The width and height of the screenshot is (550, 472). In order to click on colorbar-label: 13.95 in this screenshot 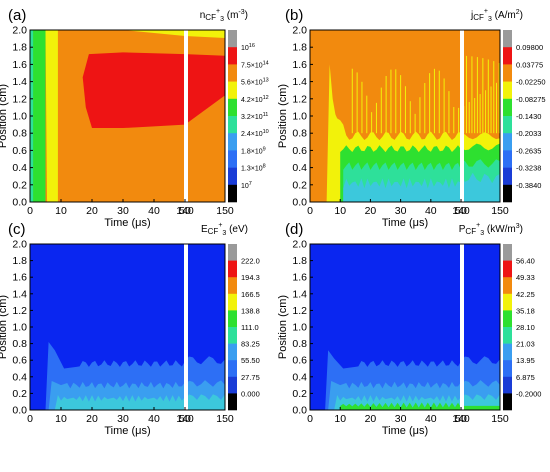, I will do `click(525, 360)`.